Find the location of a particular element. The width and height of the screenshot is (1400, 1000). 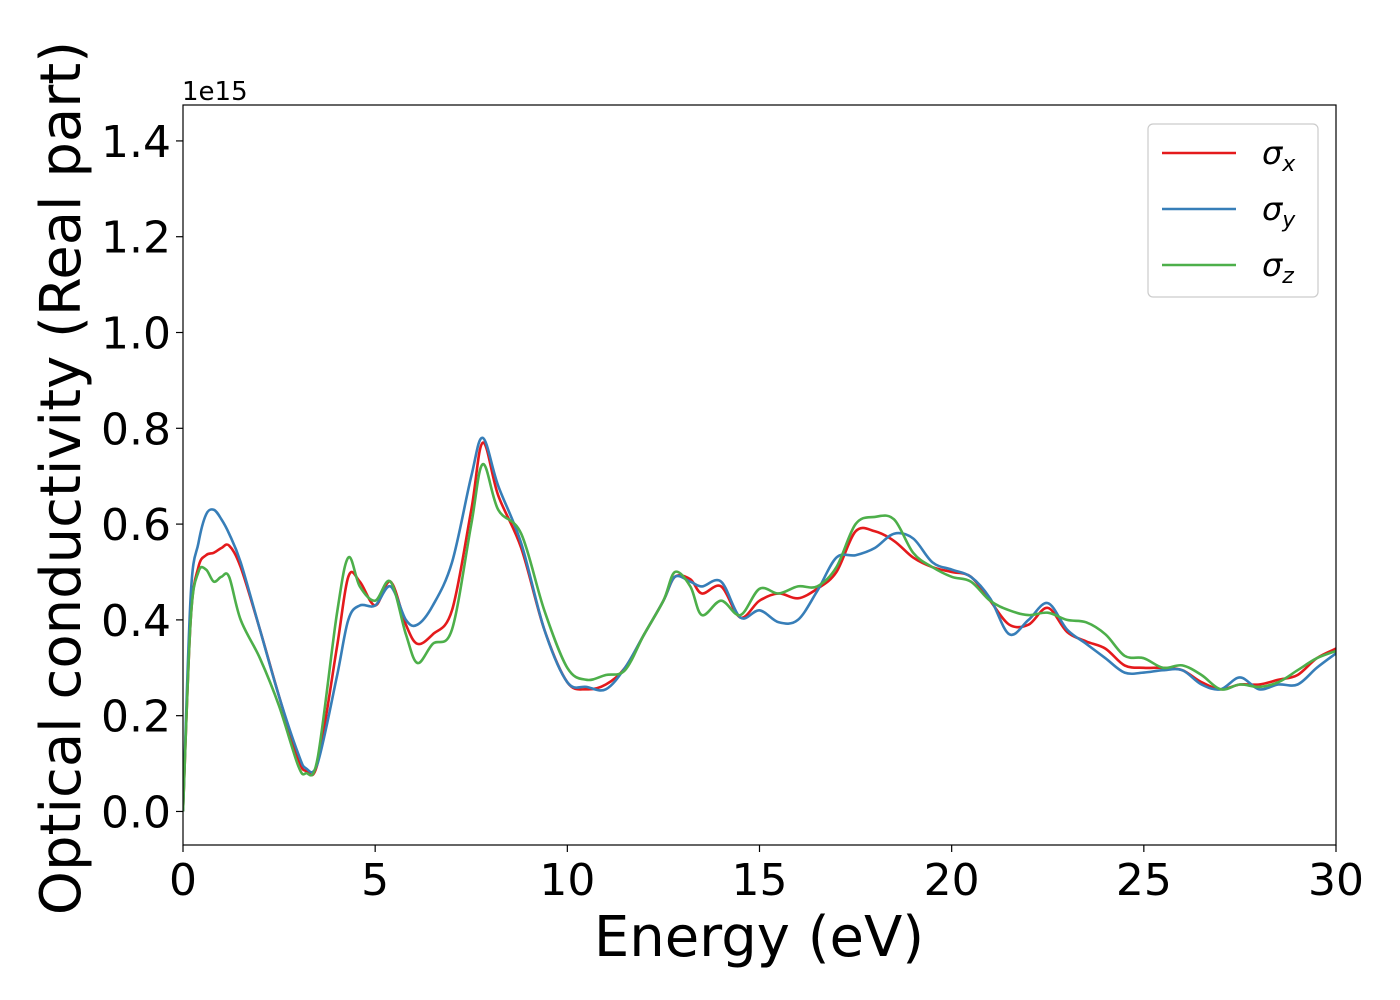

x-tick-label: 0 is located at coordinates (183, 880).